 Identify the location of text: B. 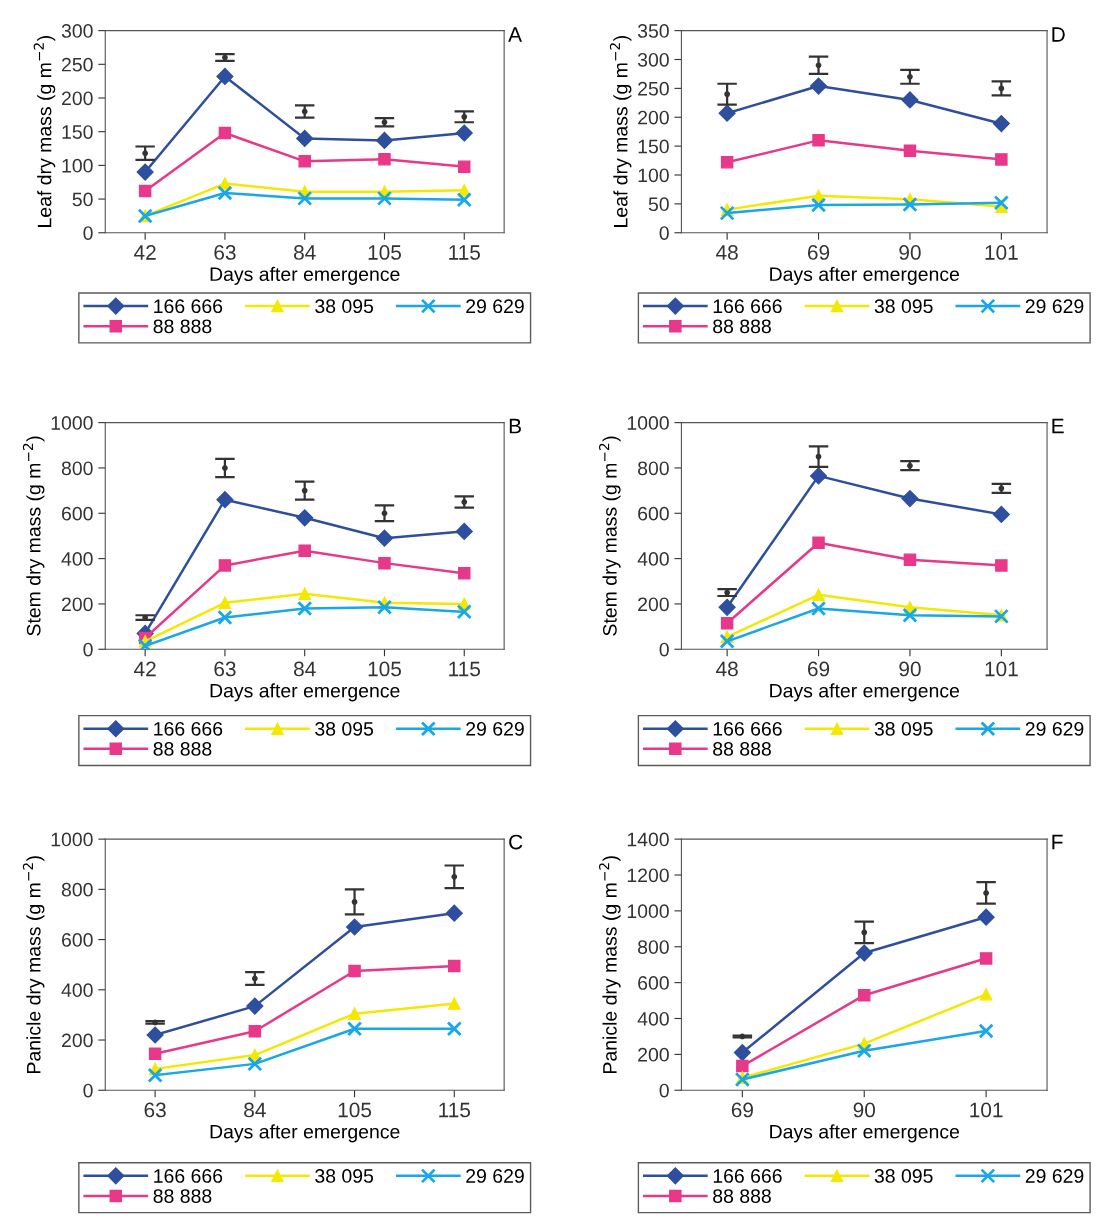
(515, 426).